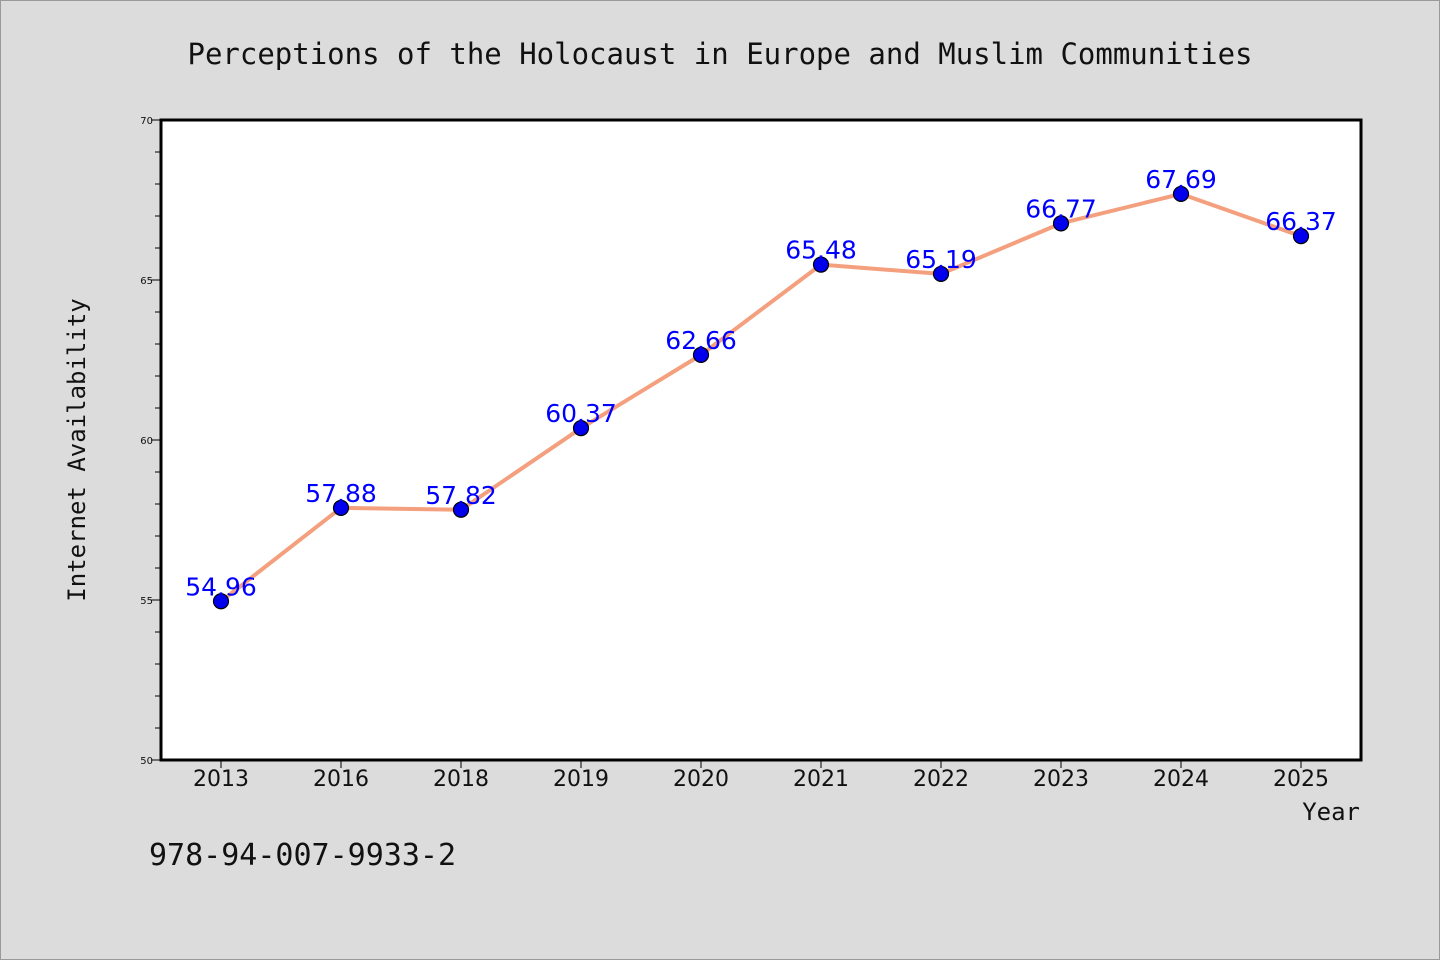  Describe the element at coordinates (221, 779) in the screenshot. I see `x-tick-label: 2013` at that location.